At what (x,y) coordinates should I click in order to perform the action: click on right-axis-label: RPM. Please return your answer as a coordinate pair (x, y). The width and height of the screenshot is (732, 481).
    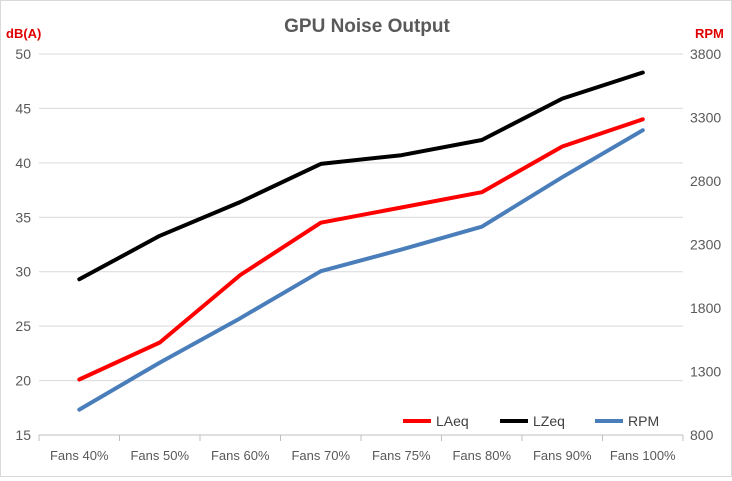
    Looking at the image, I should click on (709, 33).